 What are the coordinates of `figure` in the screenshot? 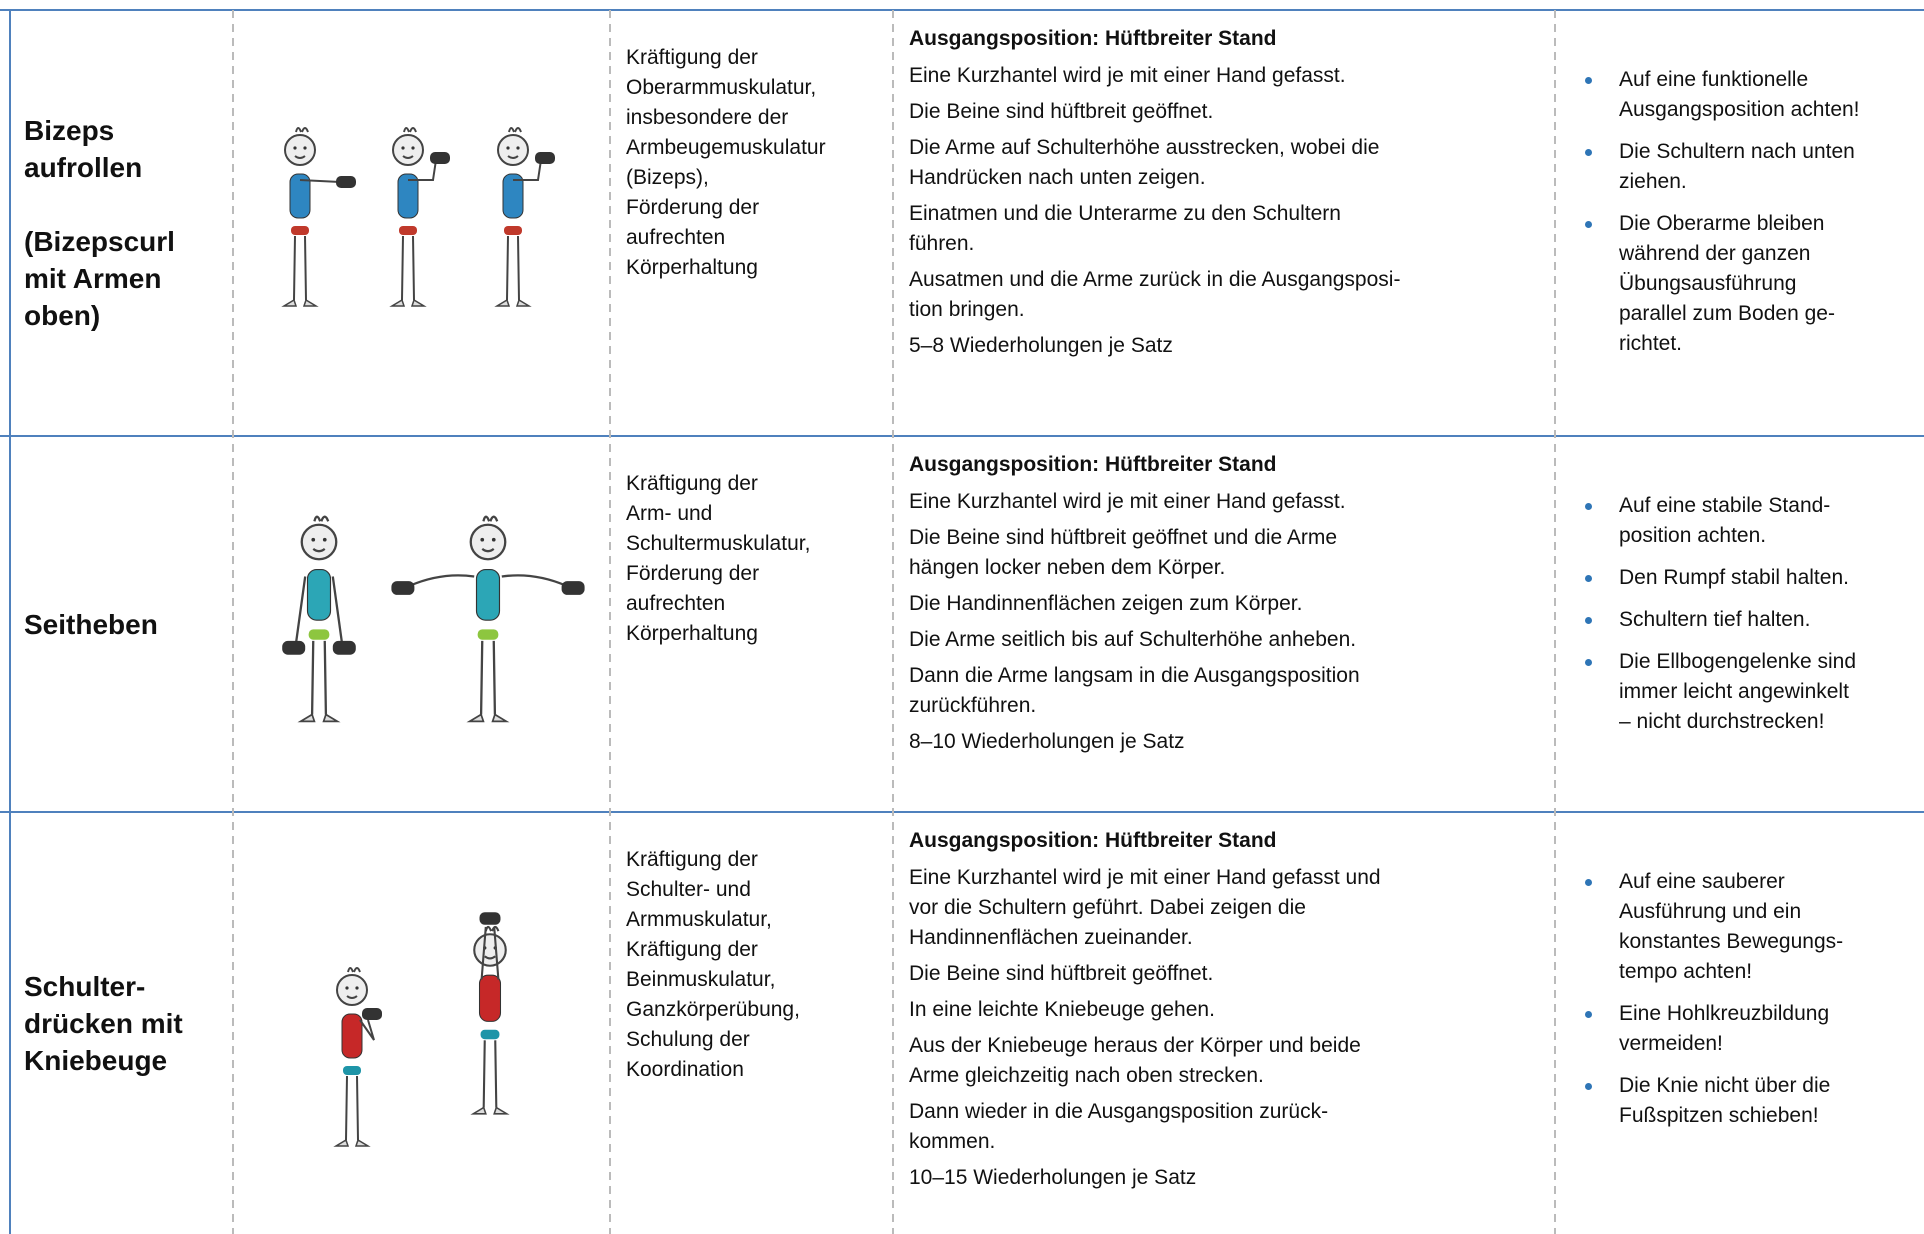 It's located at (318, 217).